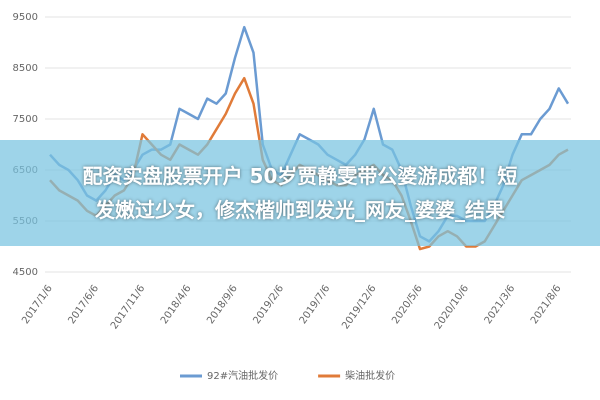  Describe the element at coordinates (500, 304) in the screenshot. I see `x-tick-label: 2021/3/6` at that location.